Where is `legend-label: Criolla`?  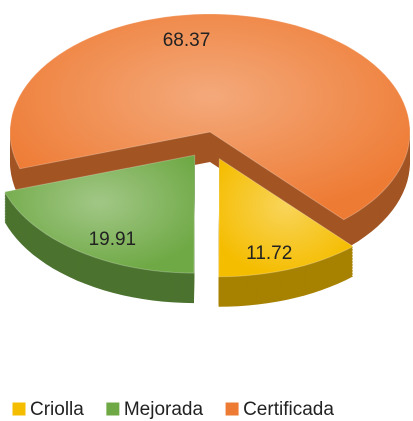
legend-label: Criolla is located at coordinates (57, 409).